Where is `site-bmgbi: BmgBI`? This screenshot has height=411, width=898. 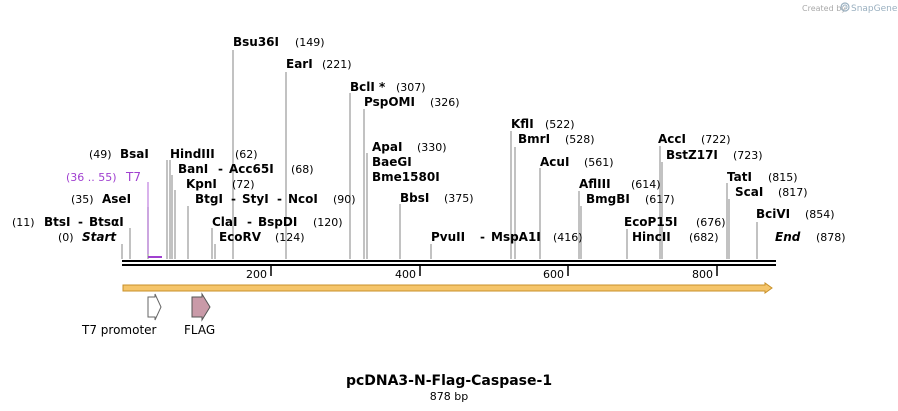
site-bmgbi: BmgBI is located at coordinates (608, 199).